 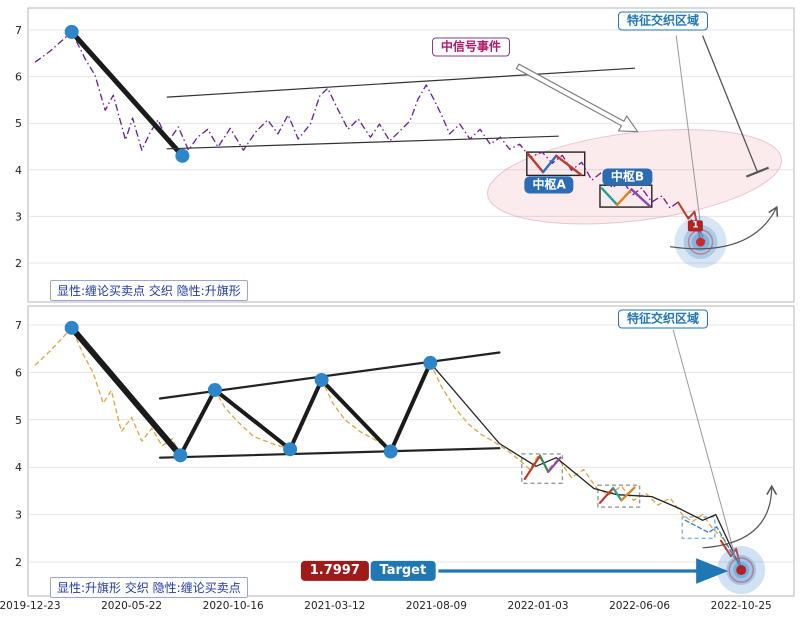 I want to click on x-tick-label: 2020-10-16, so click(x=233, y=606).